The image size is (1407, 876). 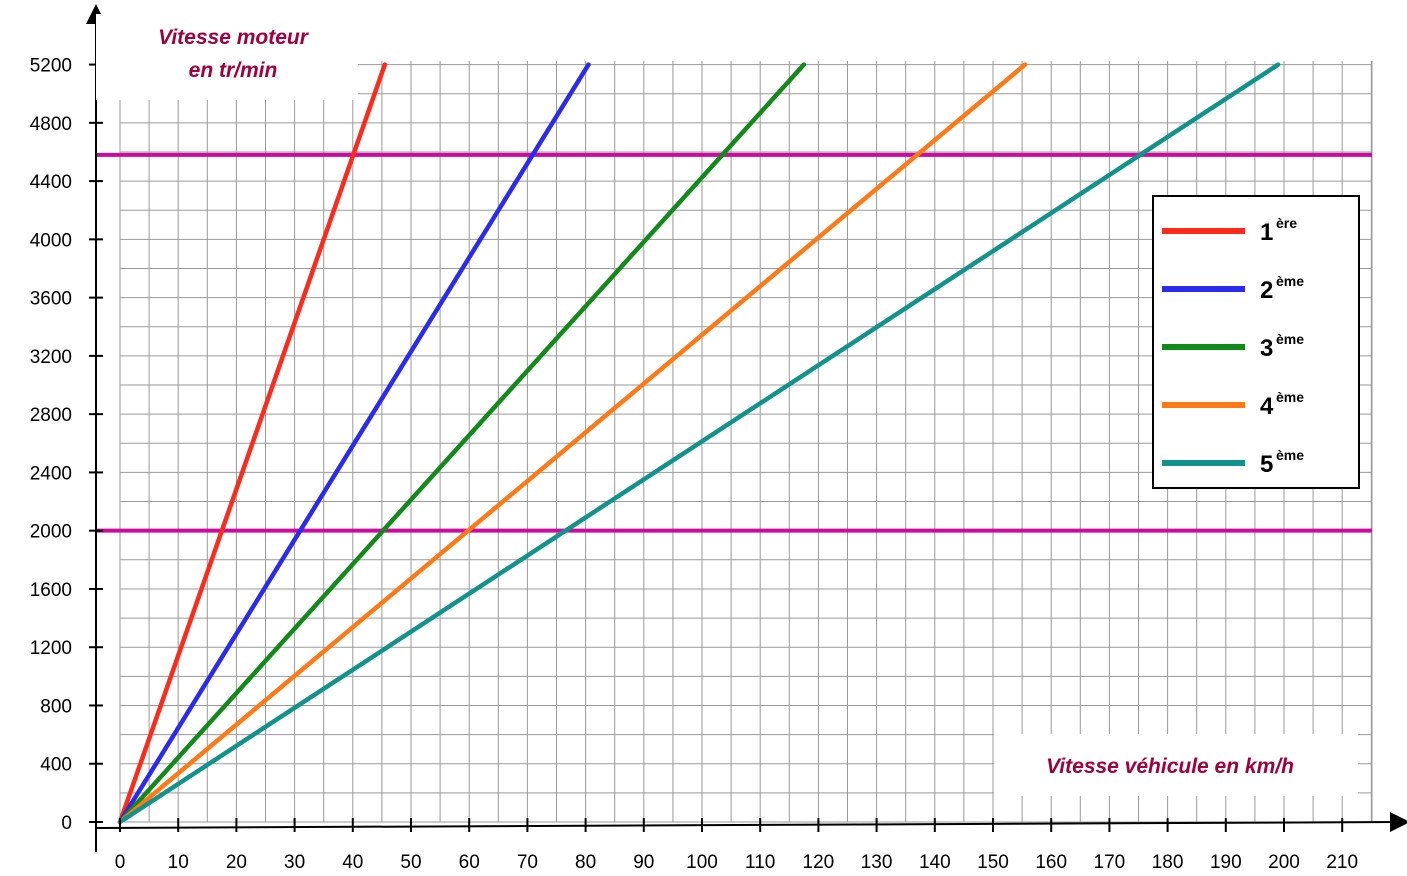 I want to click on legend-sup-gear-2: ème, so click(x=1290, y=281).